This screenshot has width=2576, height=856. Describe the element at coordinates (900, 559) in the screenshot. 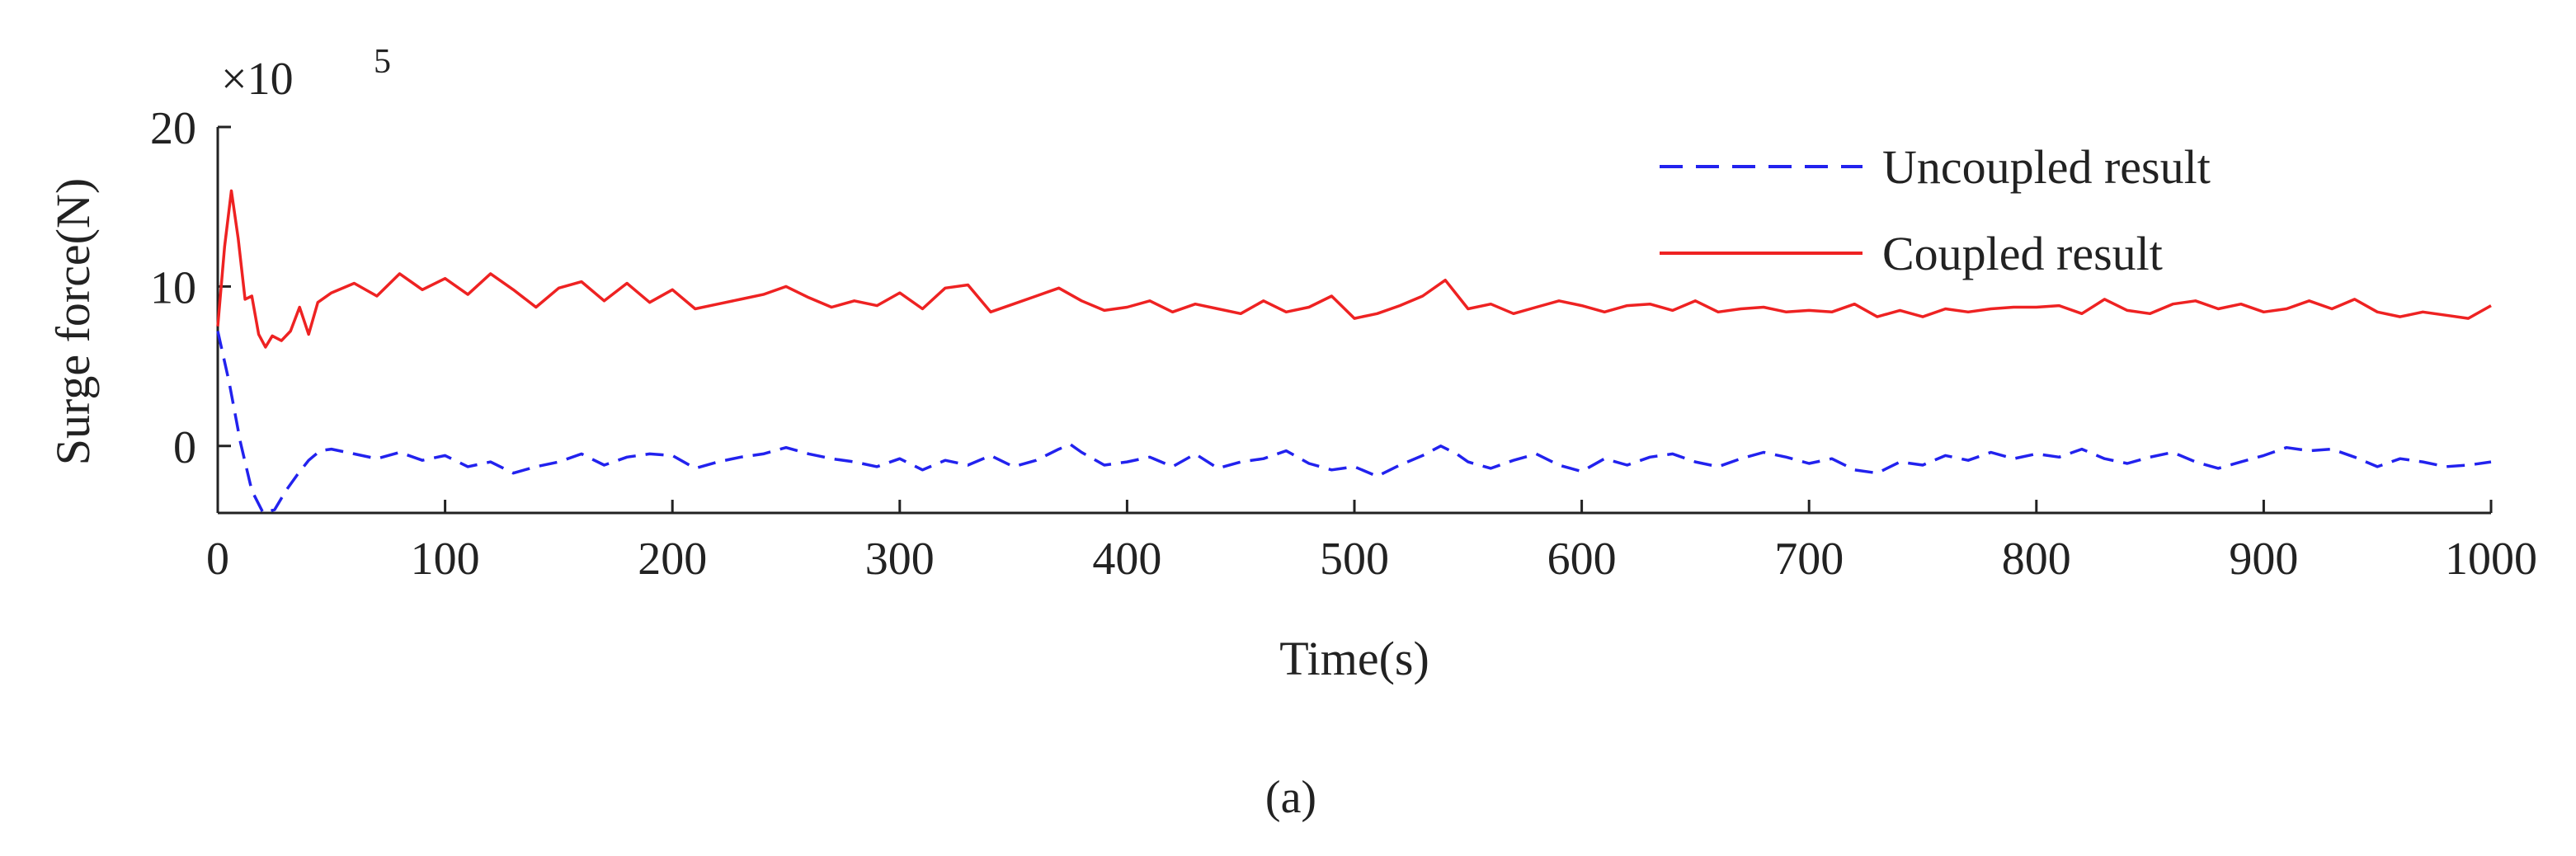

I see `x-tick-label: 300` at that location.